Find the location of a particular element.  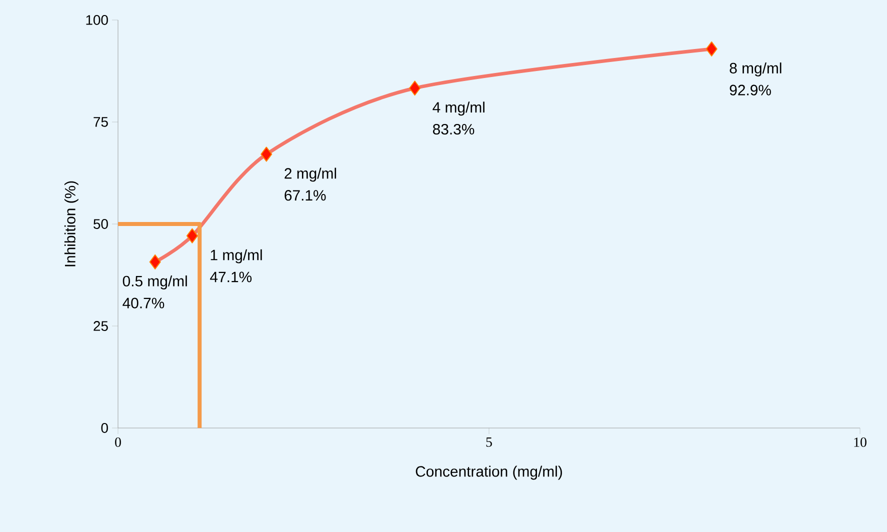

data-label: 40.7% is located at coordinates (143, 303).